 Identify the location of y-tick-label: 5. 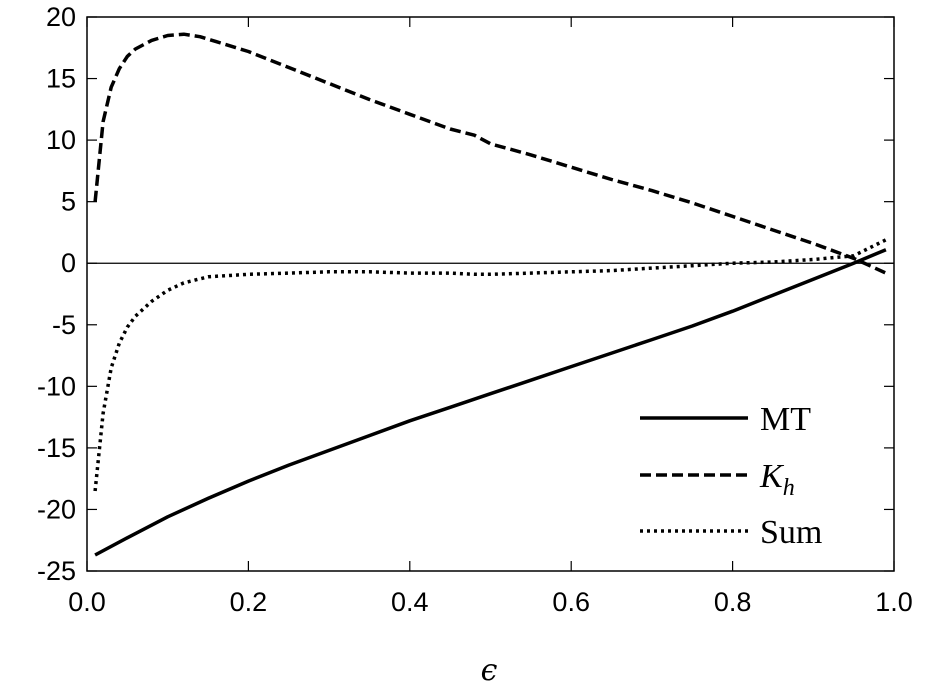
(68, 202).